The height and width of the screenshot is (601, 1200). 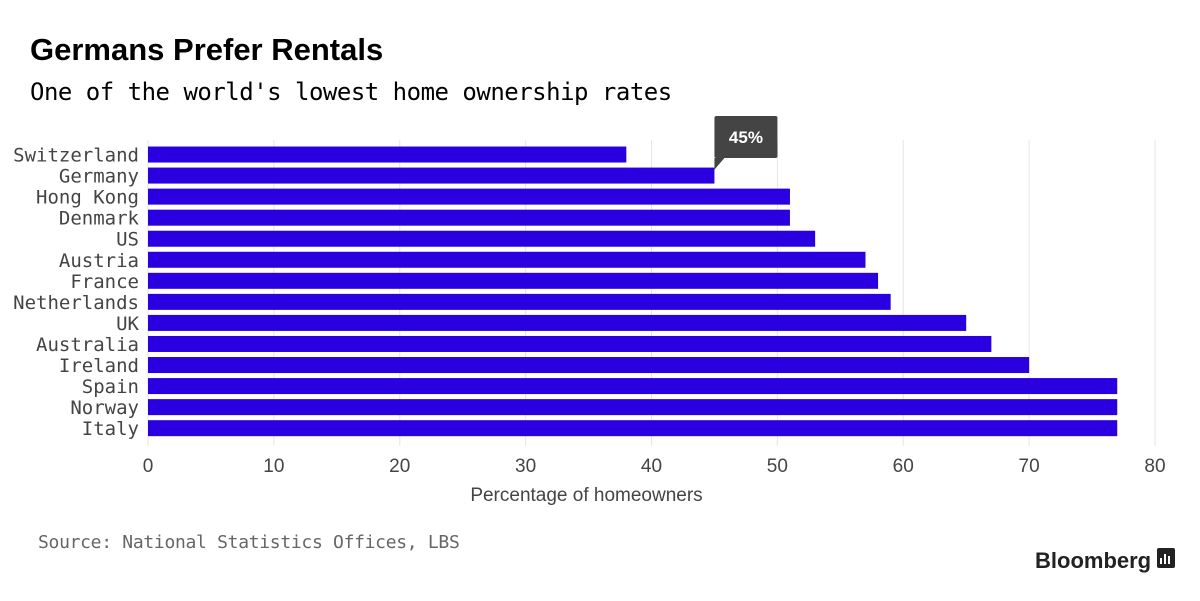 What do you see at coordinates (99, 261) in the screenshot?
I see `category-label: Austria` at bounding box center [99, 261].